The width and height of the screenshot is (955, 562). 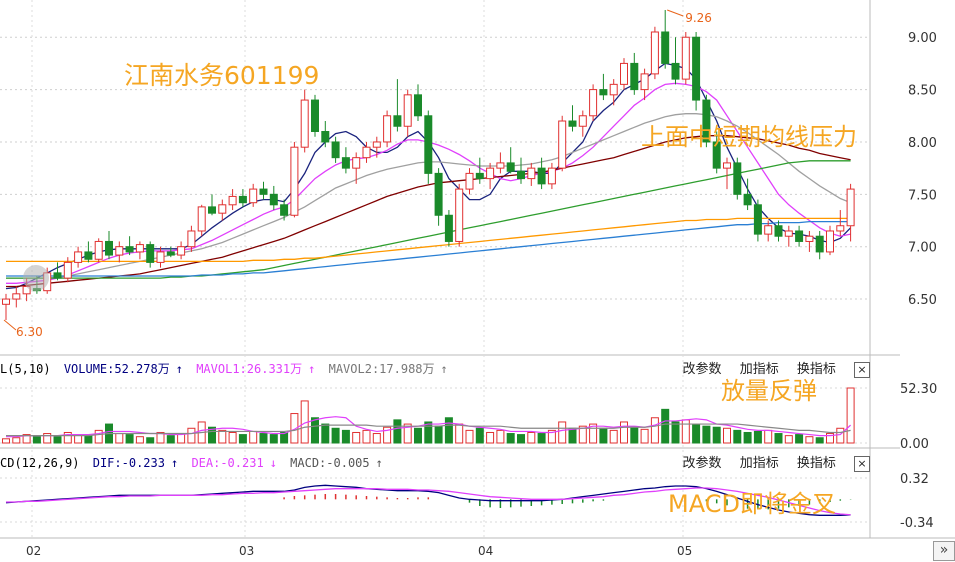 What do you see at coordinates (914, 479) in the screenshot?
I see `macd-tick-label: 0.32` at bounding box center [914, 479].